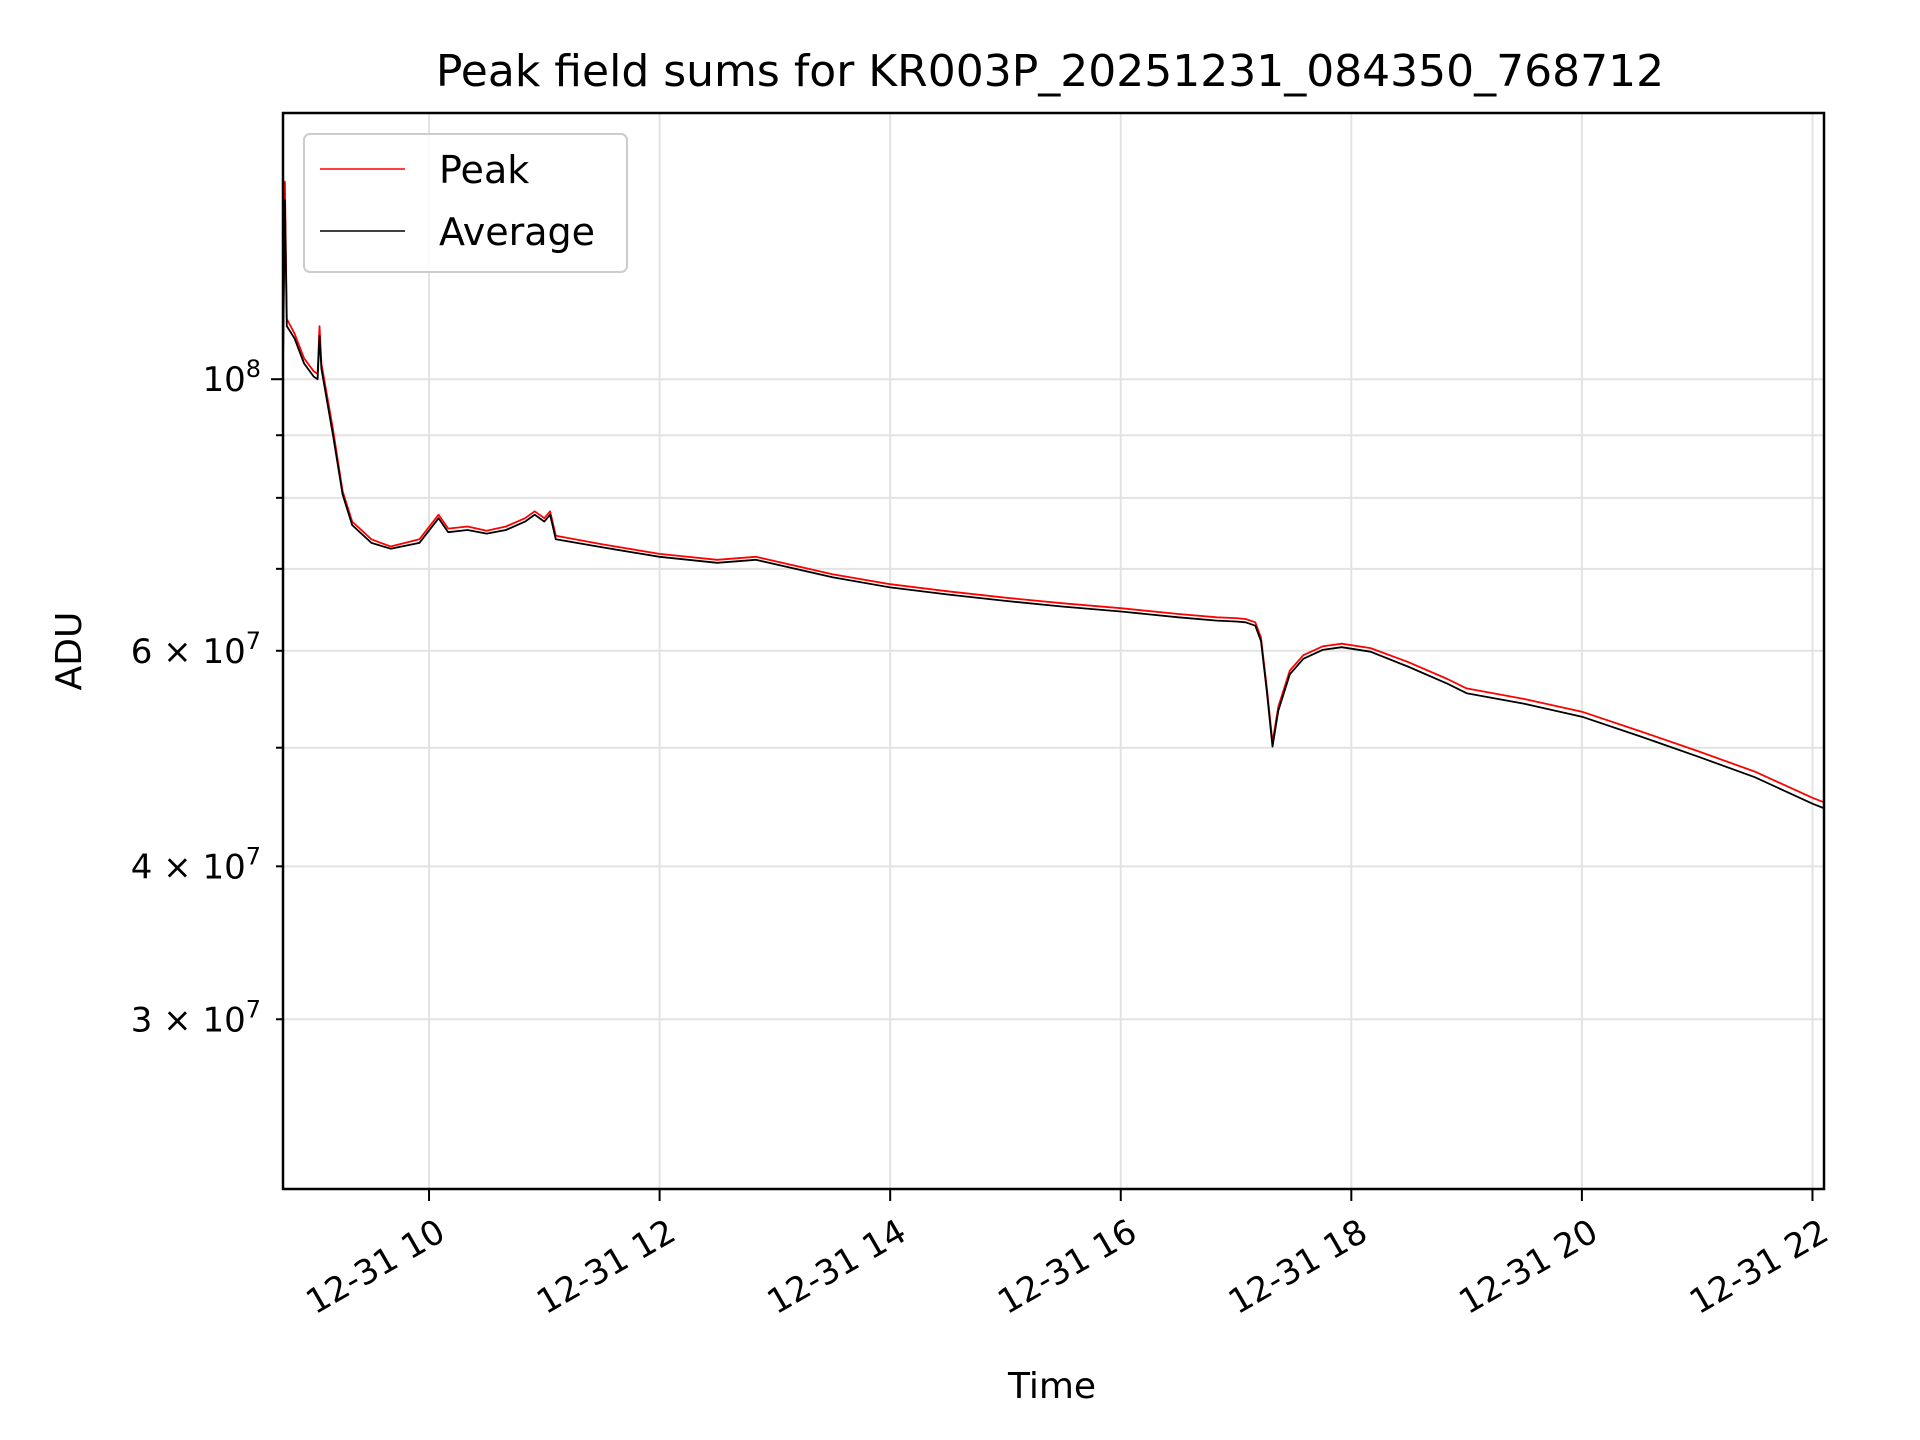 This screenshot has height=1440, width=1920. I want to click on y-tick-label: 108, so click(231, 377).